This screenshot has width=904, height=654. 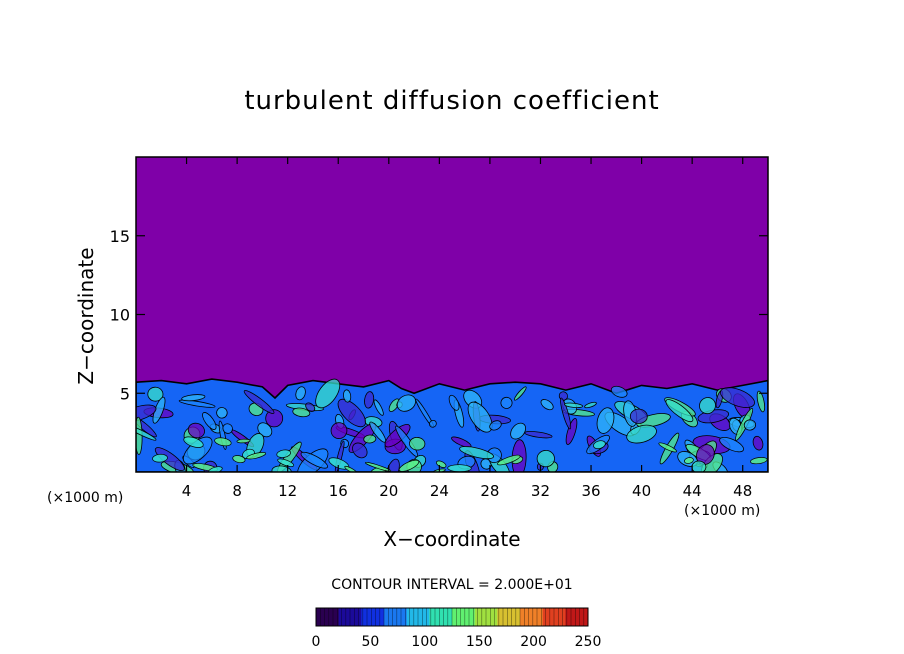 What do you see at coordinates (338, 491) in the screenshot?
I see `x-tick-label: 16` at bounding box center [338, 491].